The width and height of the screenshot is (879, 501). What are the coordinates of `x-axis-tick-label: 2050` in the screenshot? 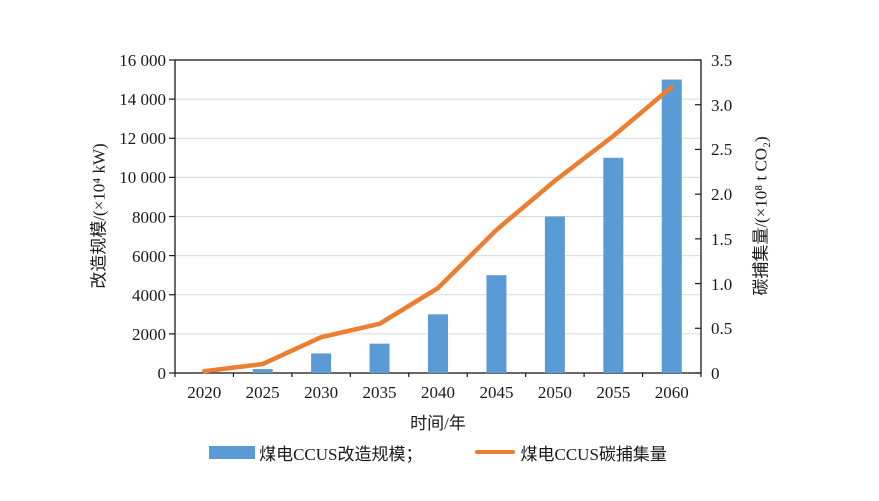 It's located at (554, 392).